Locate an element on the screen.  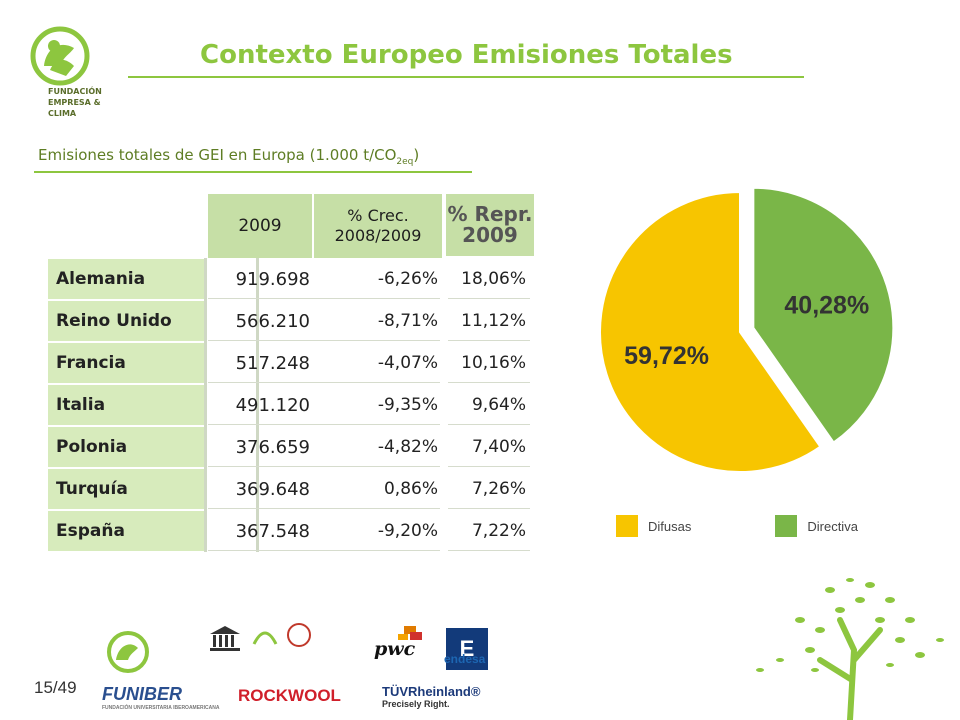
subtitle-close: ) is located at coordinates (416, 155).